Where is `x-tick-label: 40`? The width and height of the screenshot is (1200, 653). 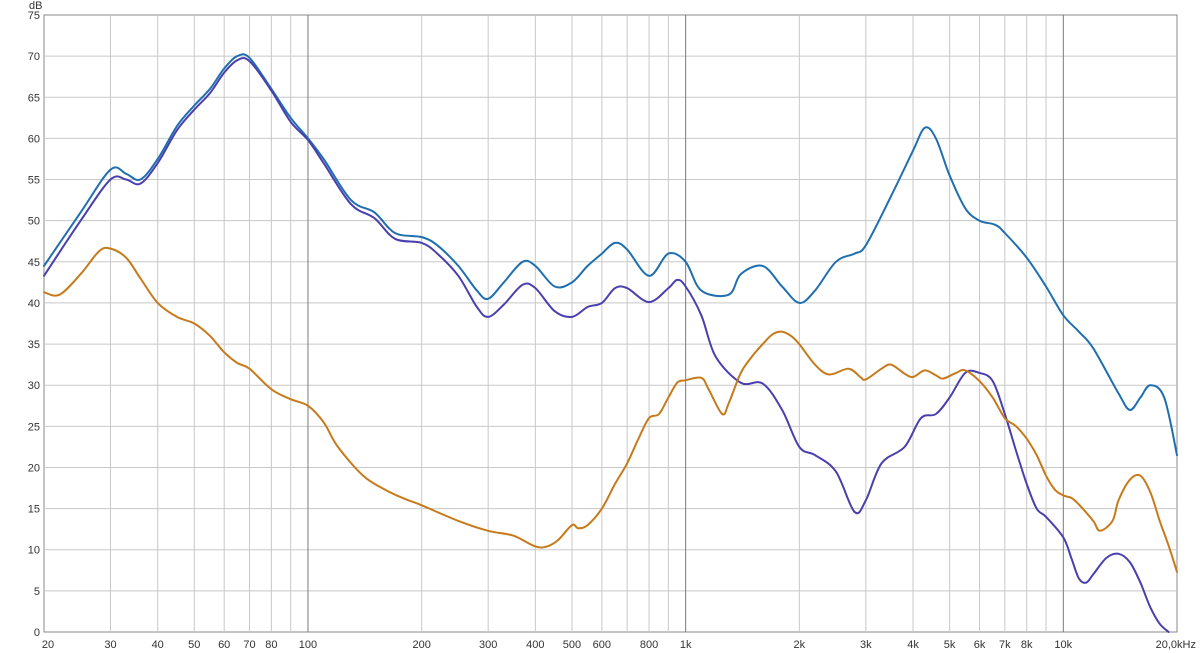
x-tick-label: 40 is located at coordinates (158, 645).